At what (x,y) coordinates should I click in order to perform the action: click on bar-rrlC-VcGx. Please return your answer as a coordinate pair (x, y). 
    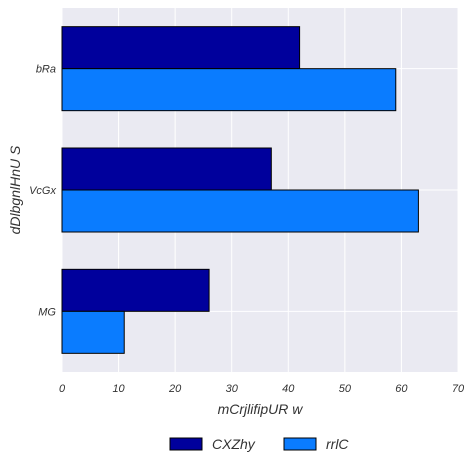
    Looking at the image, I should click on (240, 211).